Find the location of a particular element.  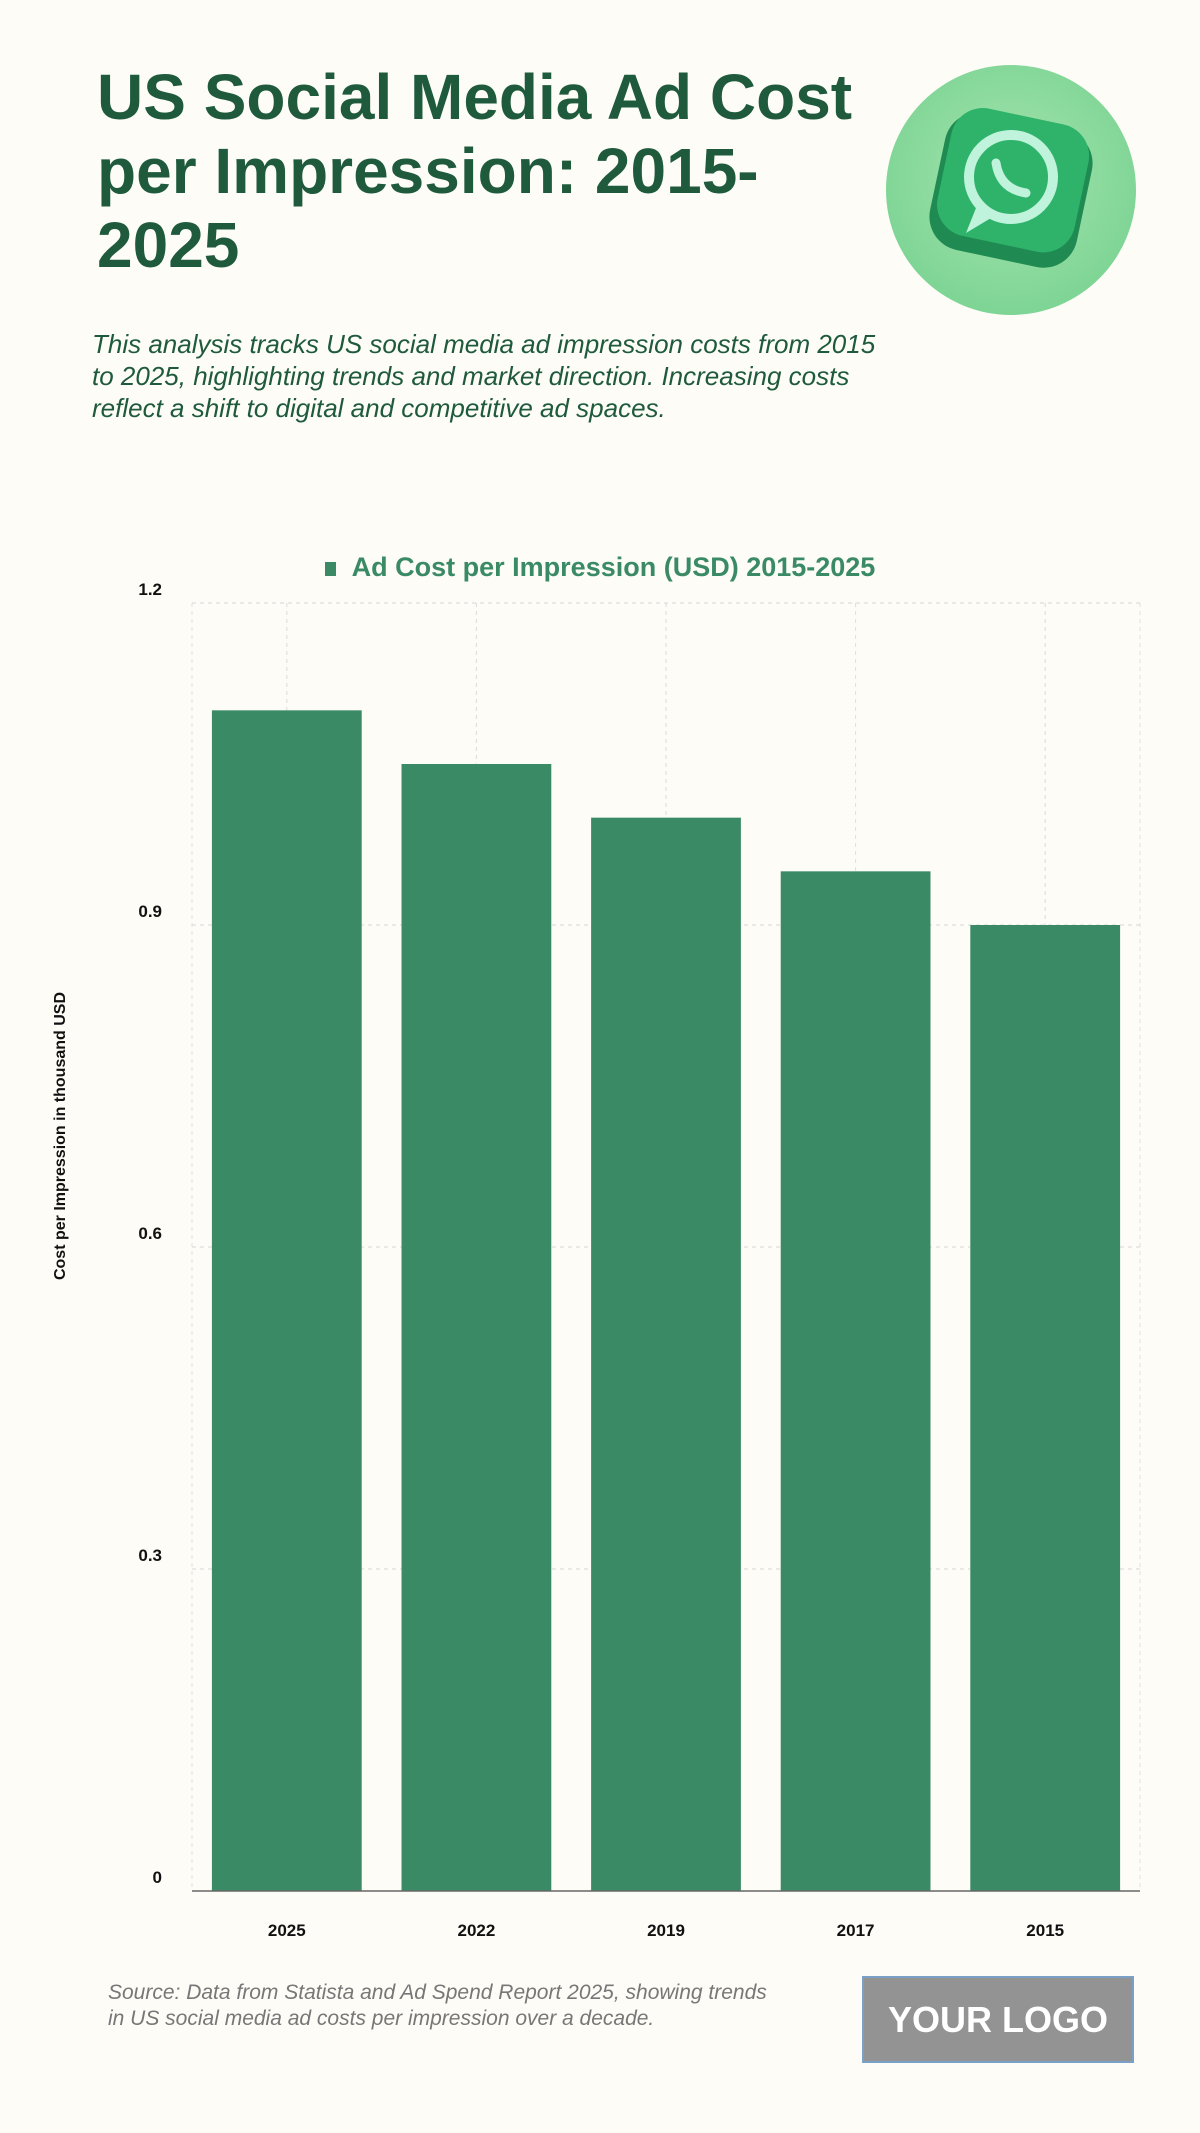

chart-legend: Ad Cost per Impression (USD) 2015-2025 is located at coordinates (600, 567).